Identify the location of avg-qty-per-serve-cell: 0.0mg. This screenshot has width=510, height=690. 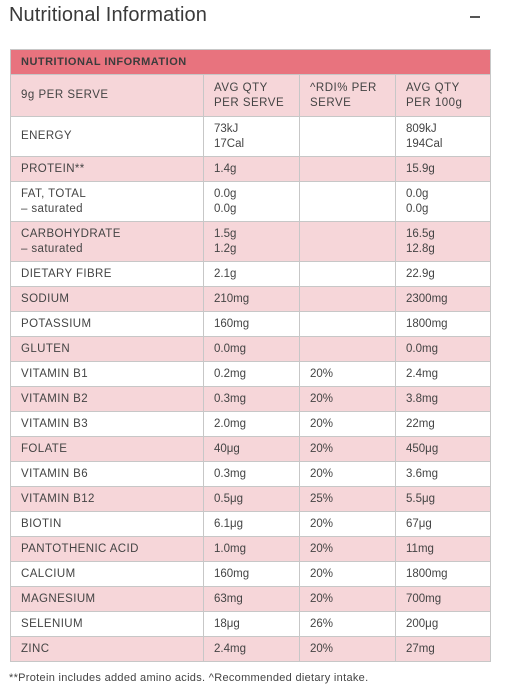
(251, 349).